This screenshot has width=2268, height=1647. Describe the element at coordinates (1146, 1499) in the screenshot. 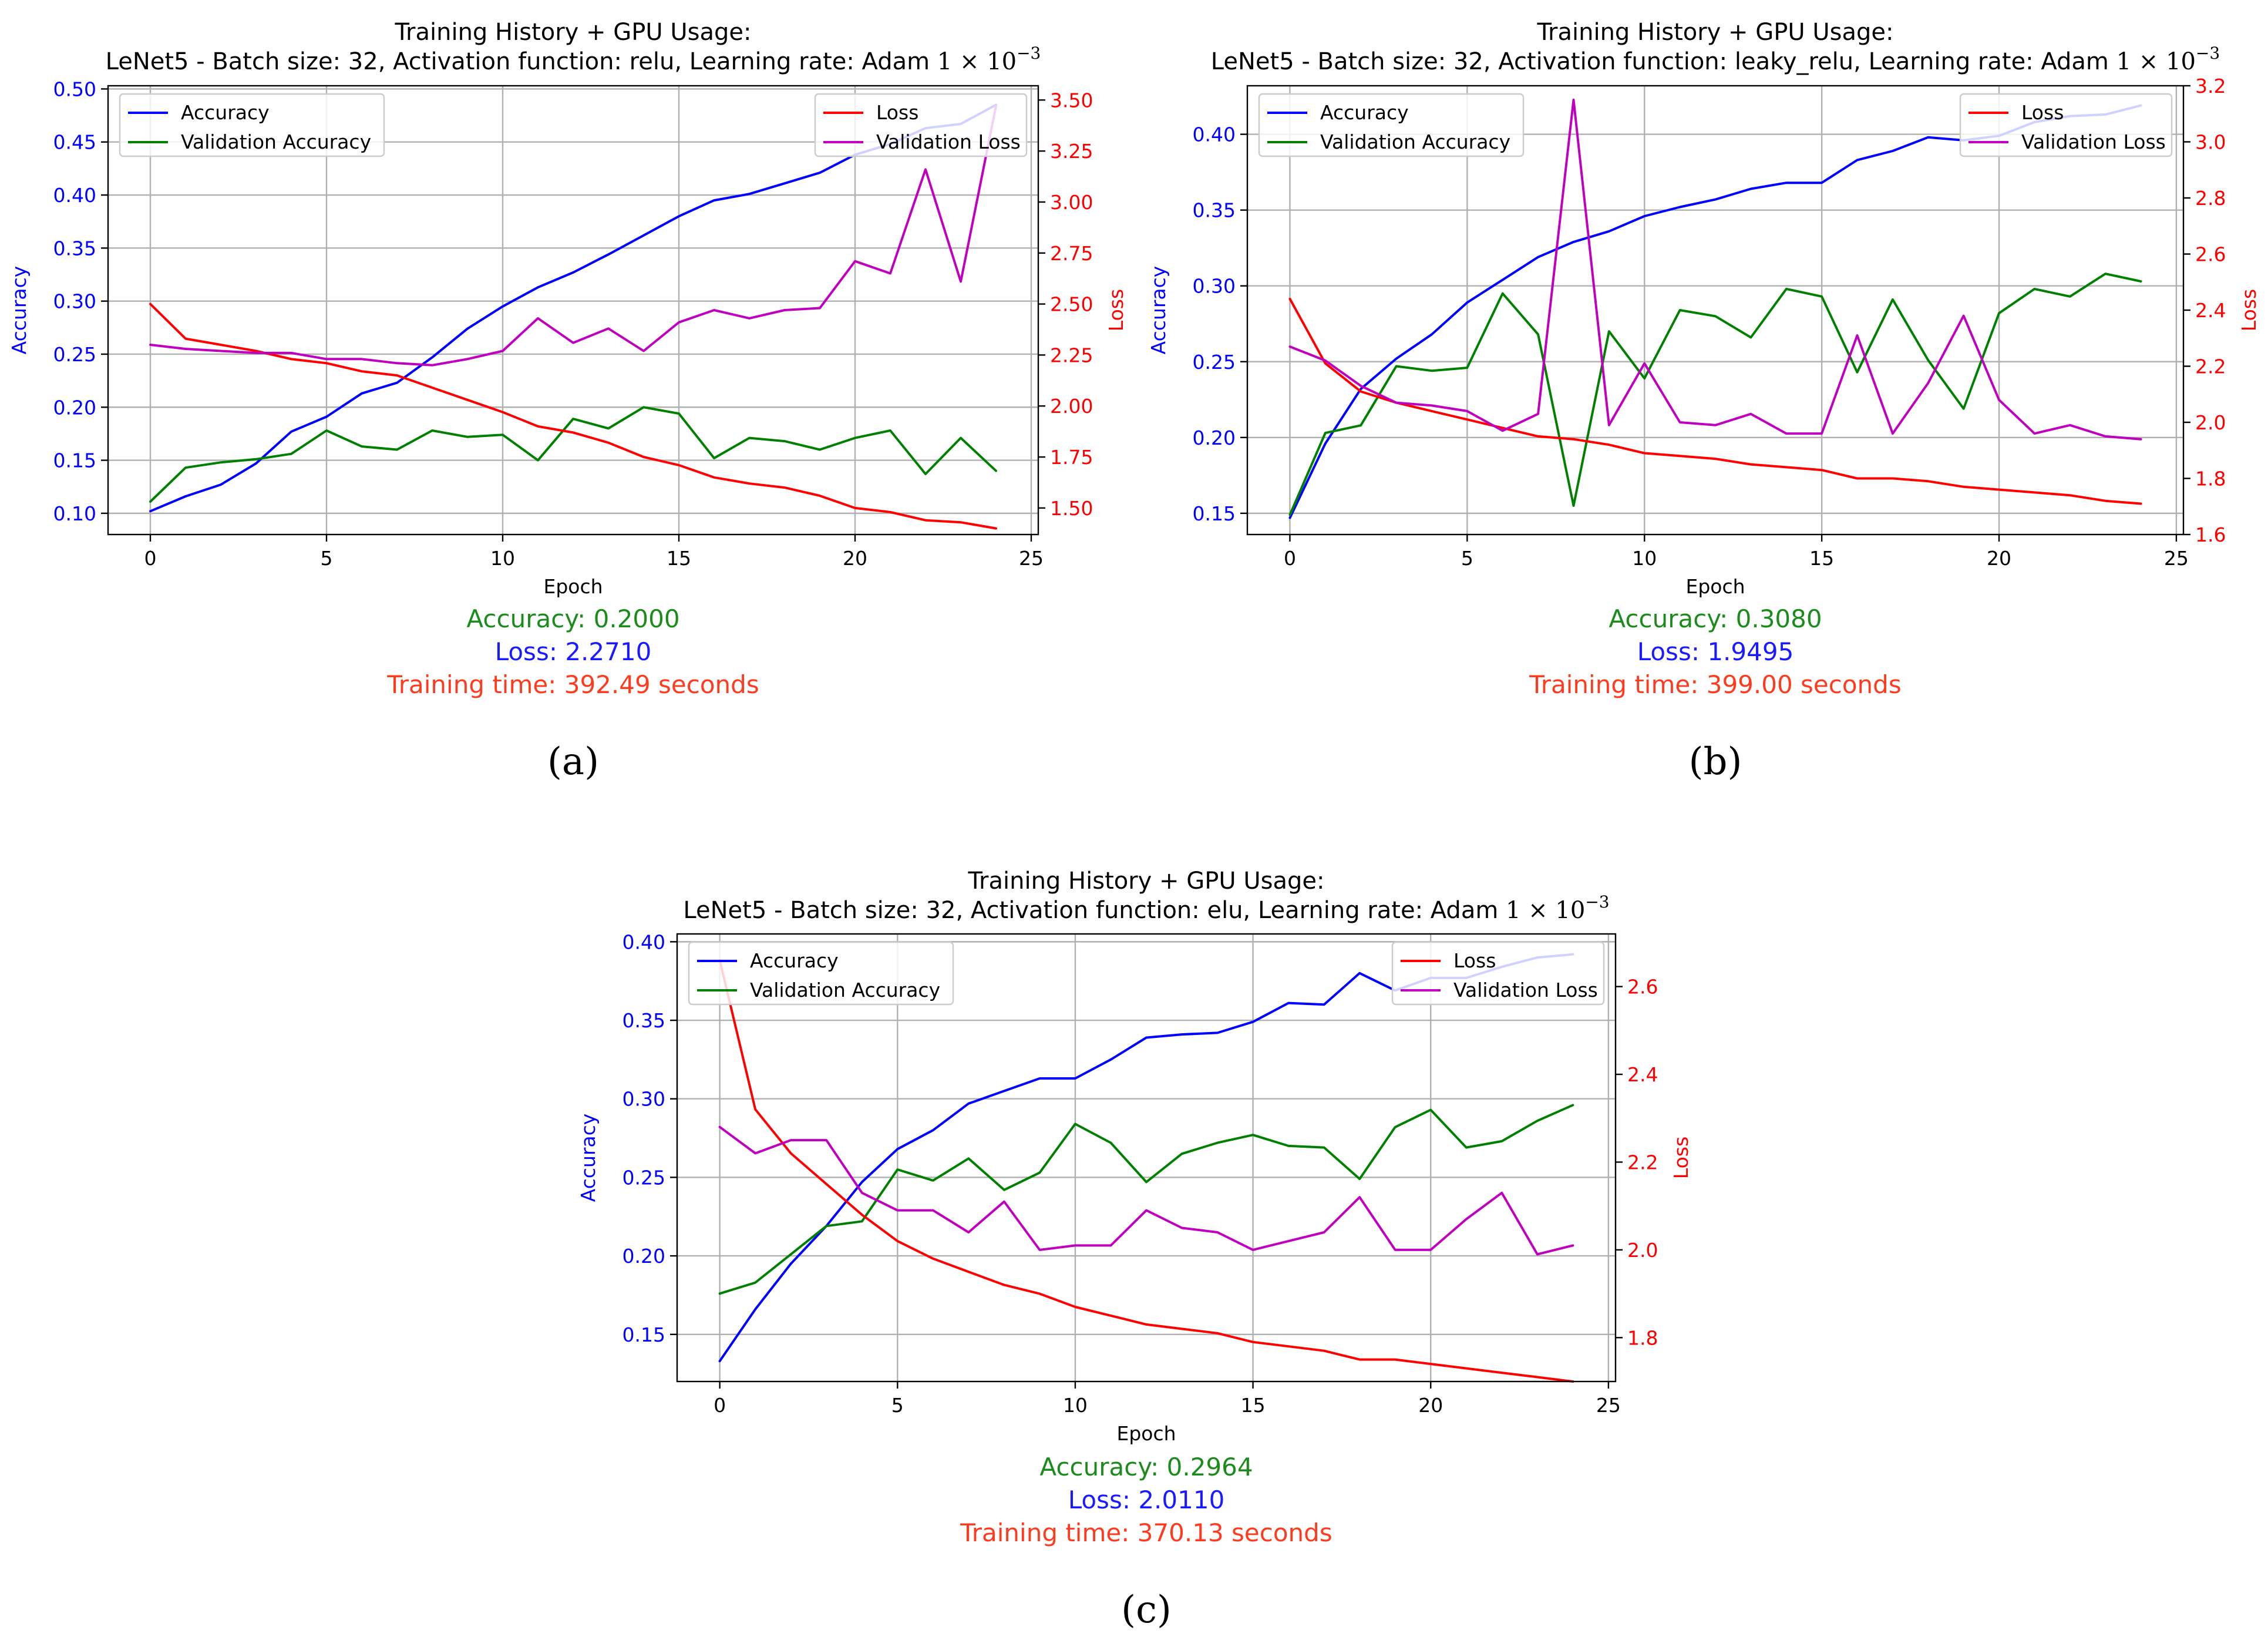

I see `summary-loss: Loss: 2.0110` at that location.